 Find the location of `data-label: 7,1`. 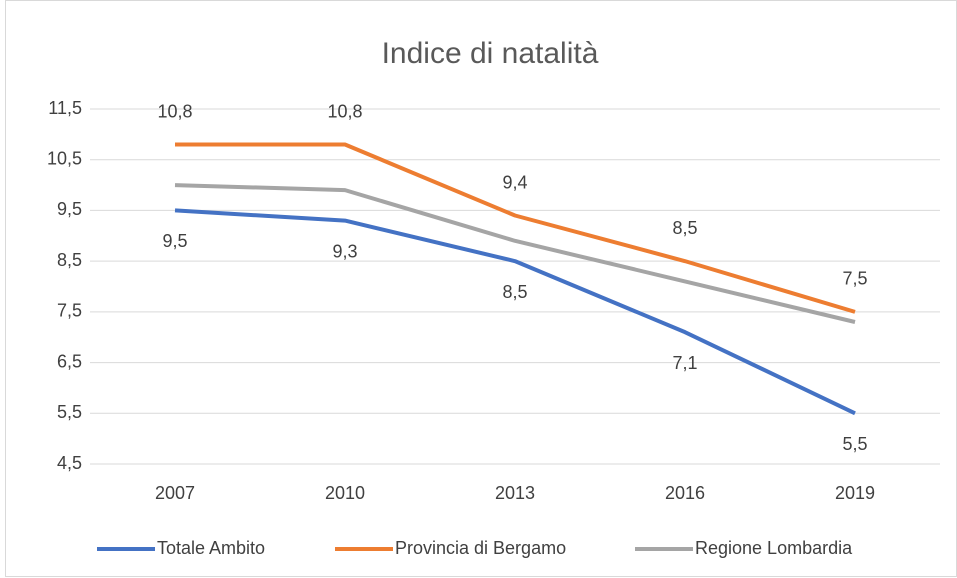

data-label: 7,1 is located at coordinates (684, 363).